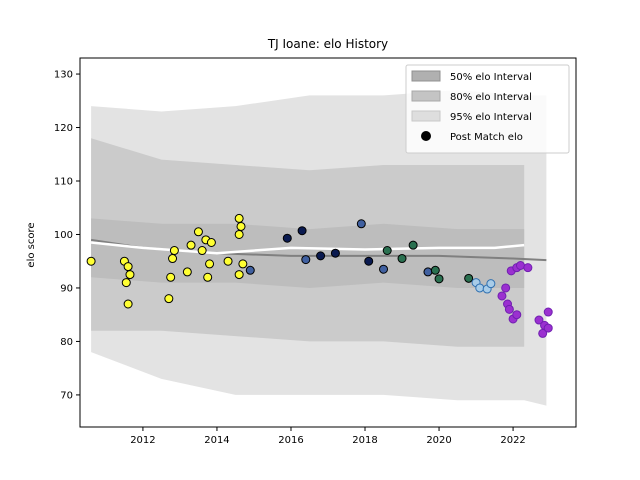 The height and width of the screenshot is (480, 640). I want to click on y-tick-label-90: 90, so click(66, 288).